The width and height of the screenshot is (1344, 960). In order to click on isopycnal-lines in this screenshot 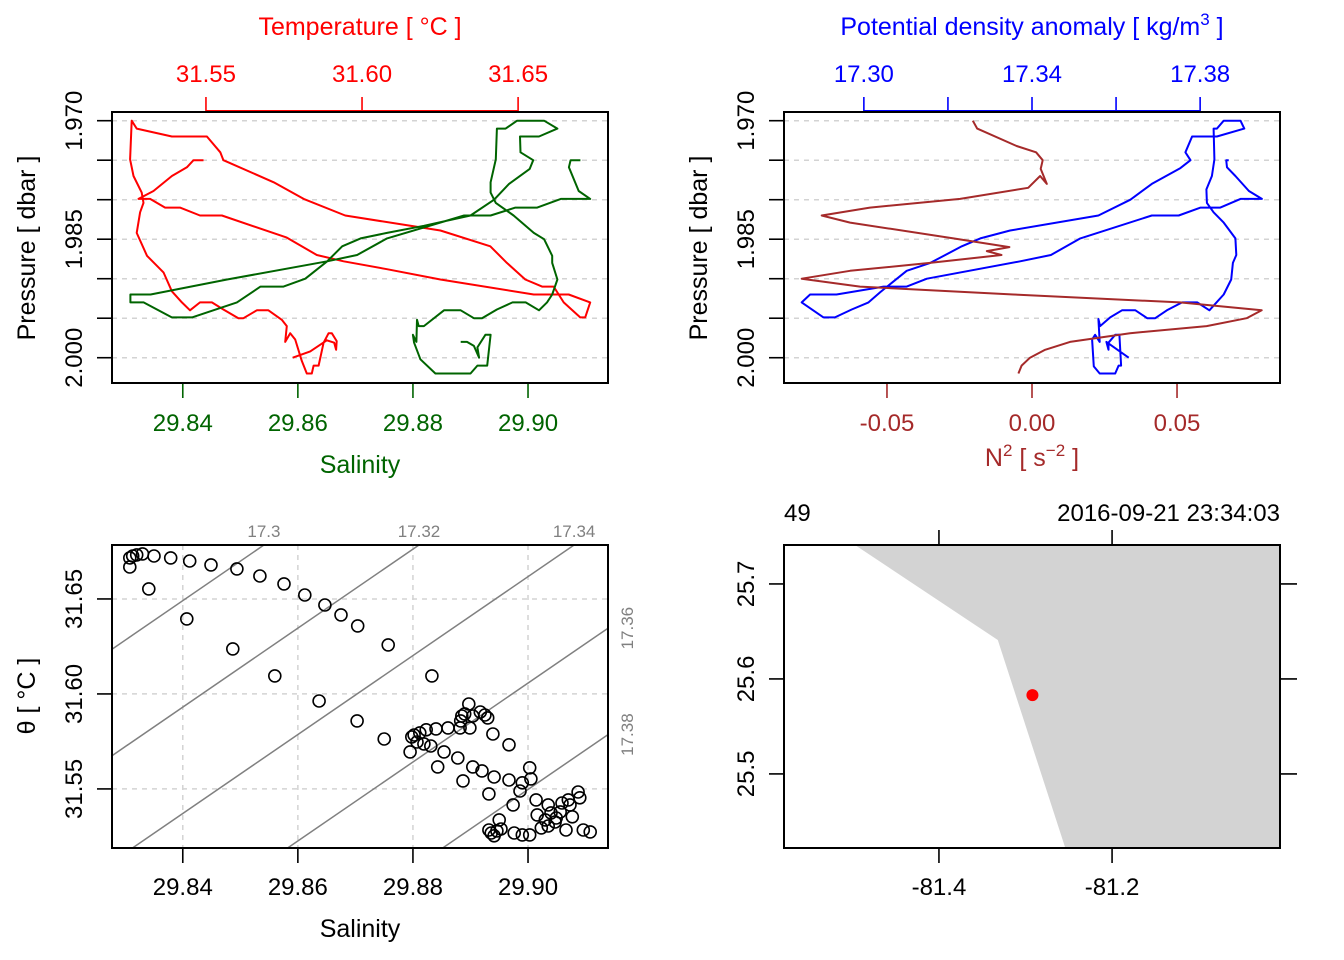, I will do `click(360, 696)`.